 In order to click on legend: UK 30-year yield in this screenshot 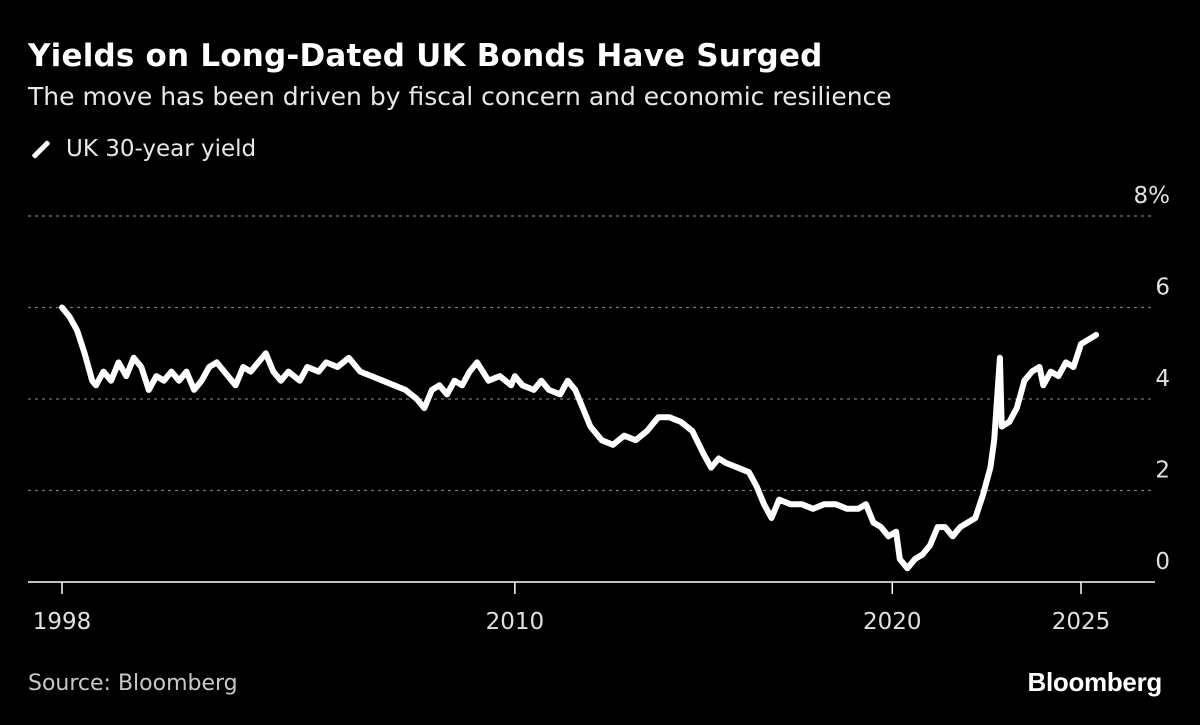, I will do `click(143, 149)`.